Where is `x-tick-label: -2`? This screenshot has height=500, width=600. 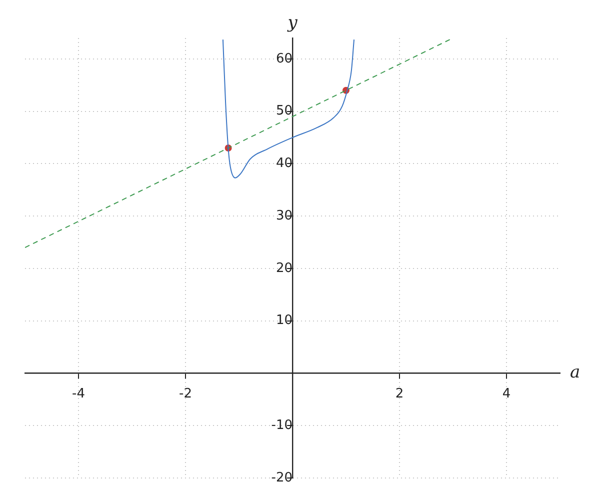
x-tick-label: -2 is located at coordinates (185, 394).